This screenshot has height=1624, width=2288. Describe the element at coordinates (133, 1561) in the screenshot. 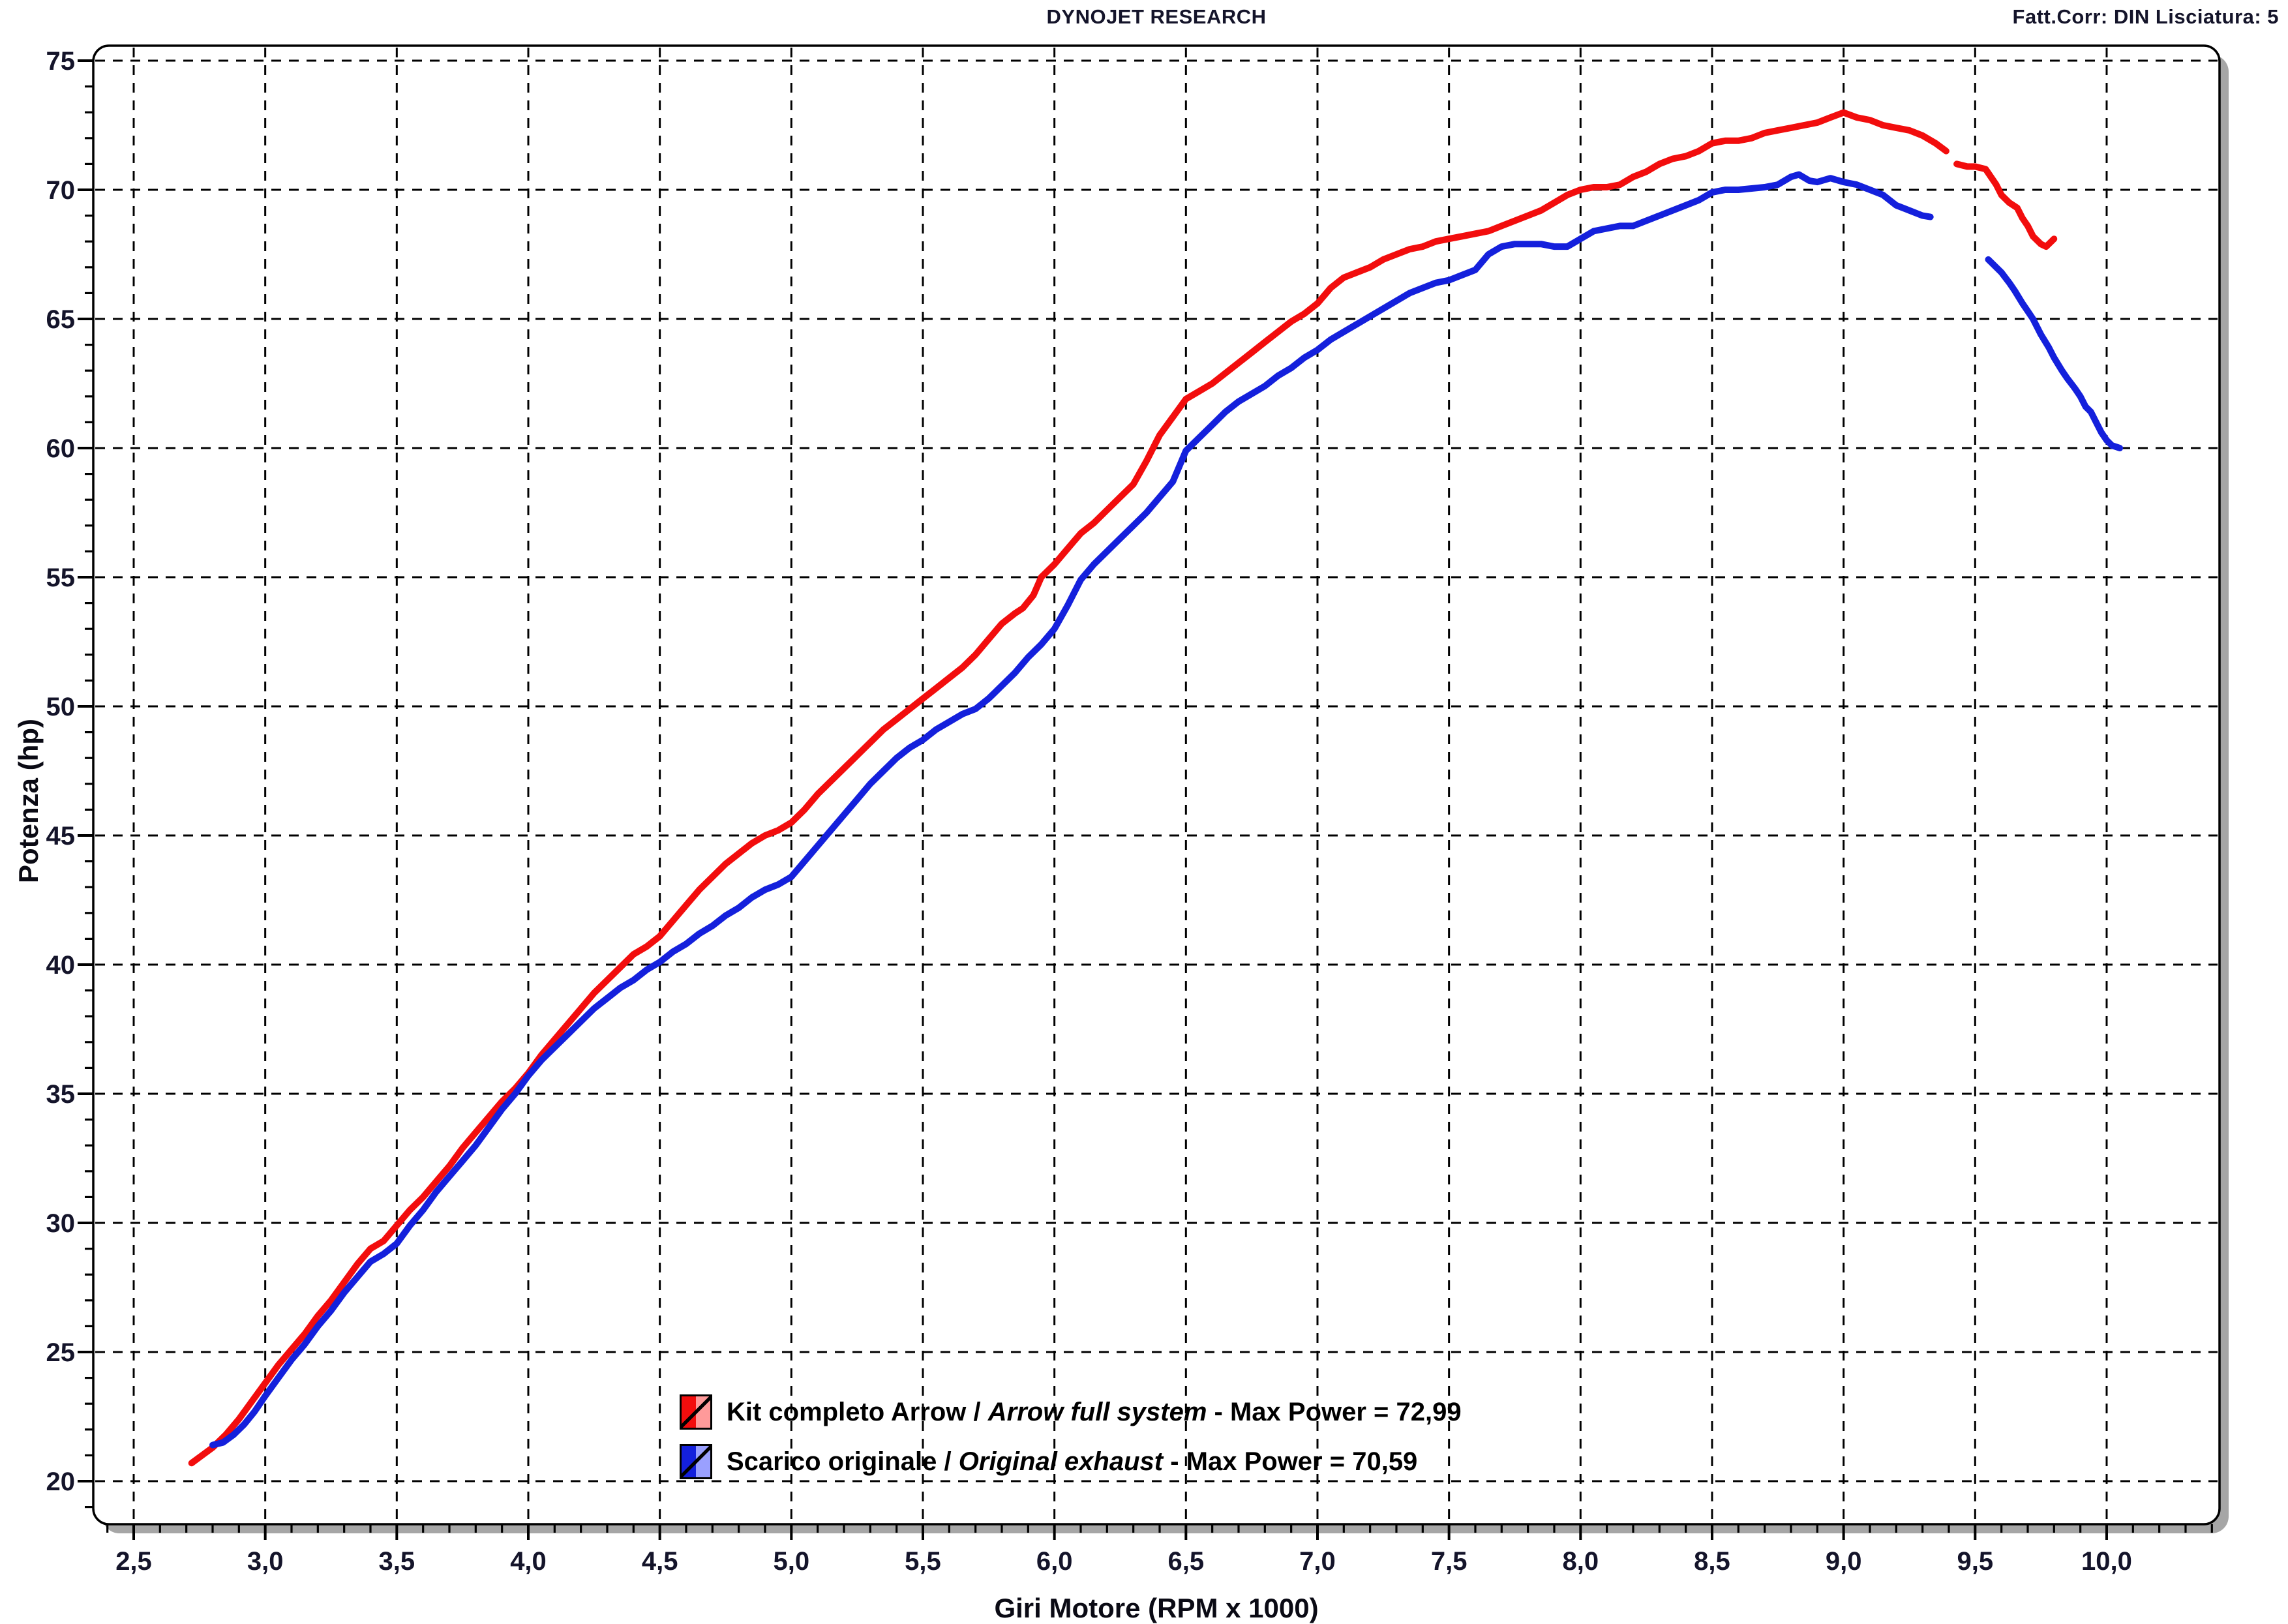

I see `svg-text: 2,5` at that location.